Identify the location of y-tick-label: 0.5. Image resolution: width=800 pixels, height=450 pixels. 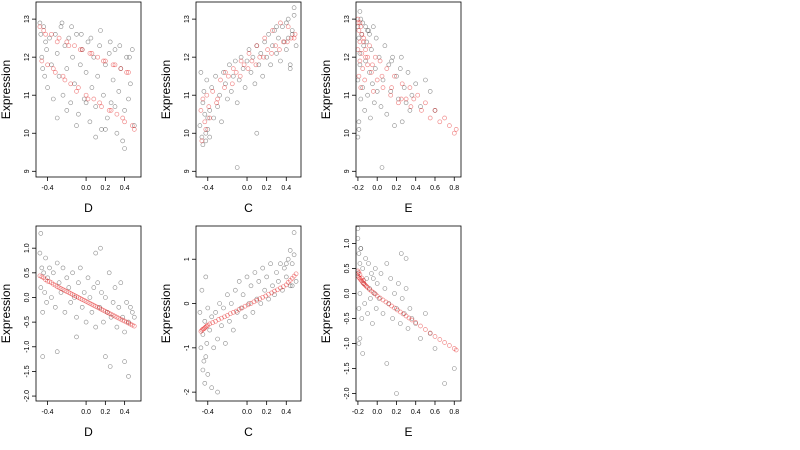
(27, 273).